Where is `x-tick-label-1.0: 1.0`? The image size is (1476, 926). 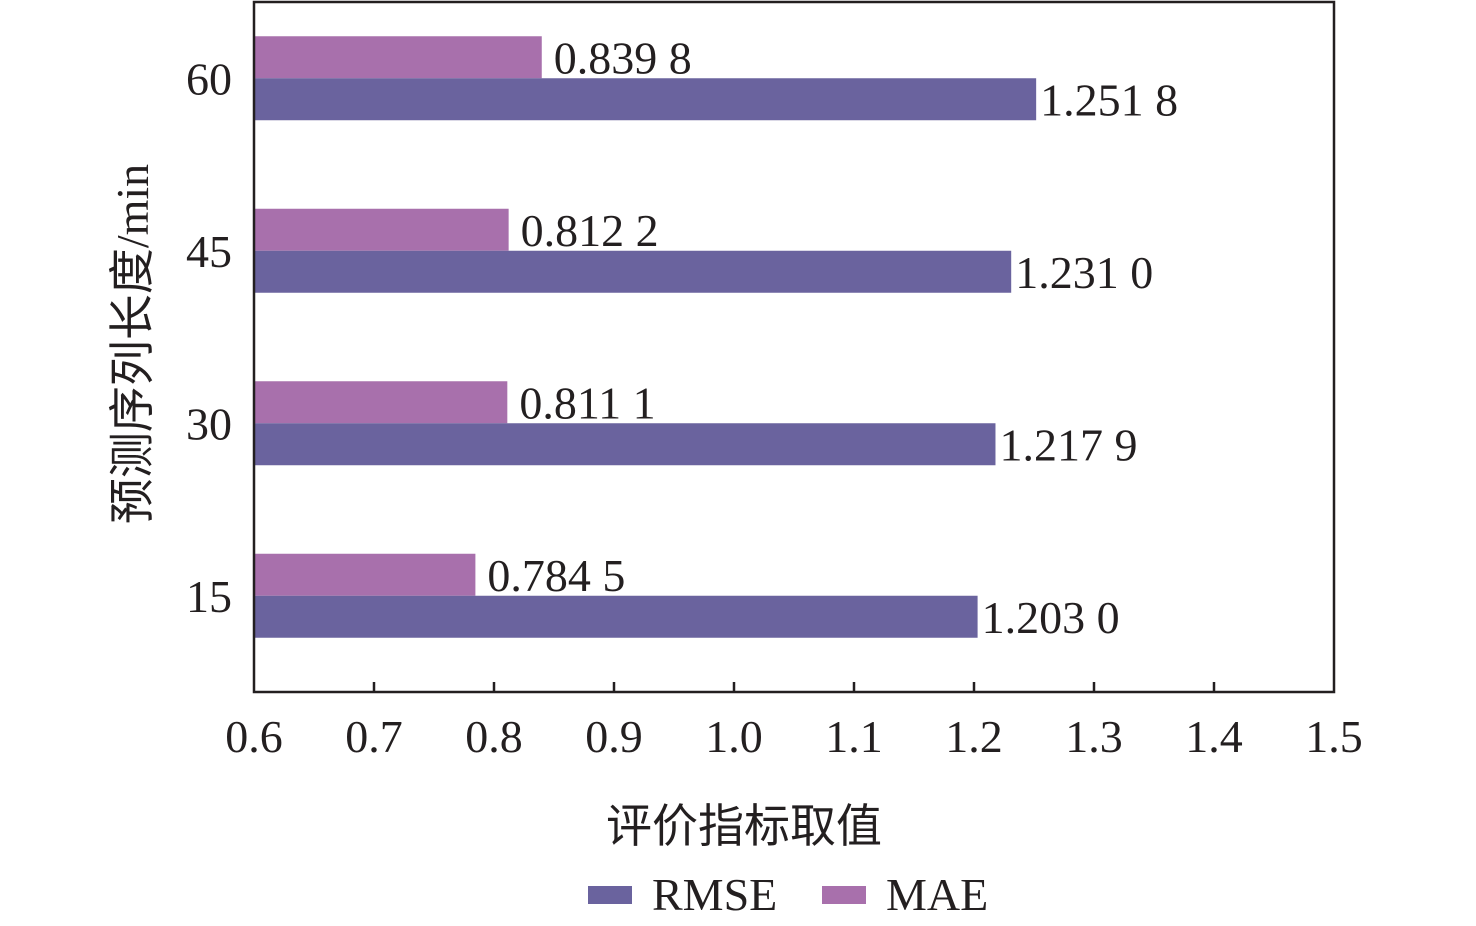 x-tick-label-1.0: 1.0 is located at coordinates (734, 736).